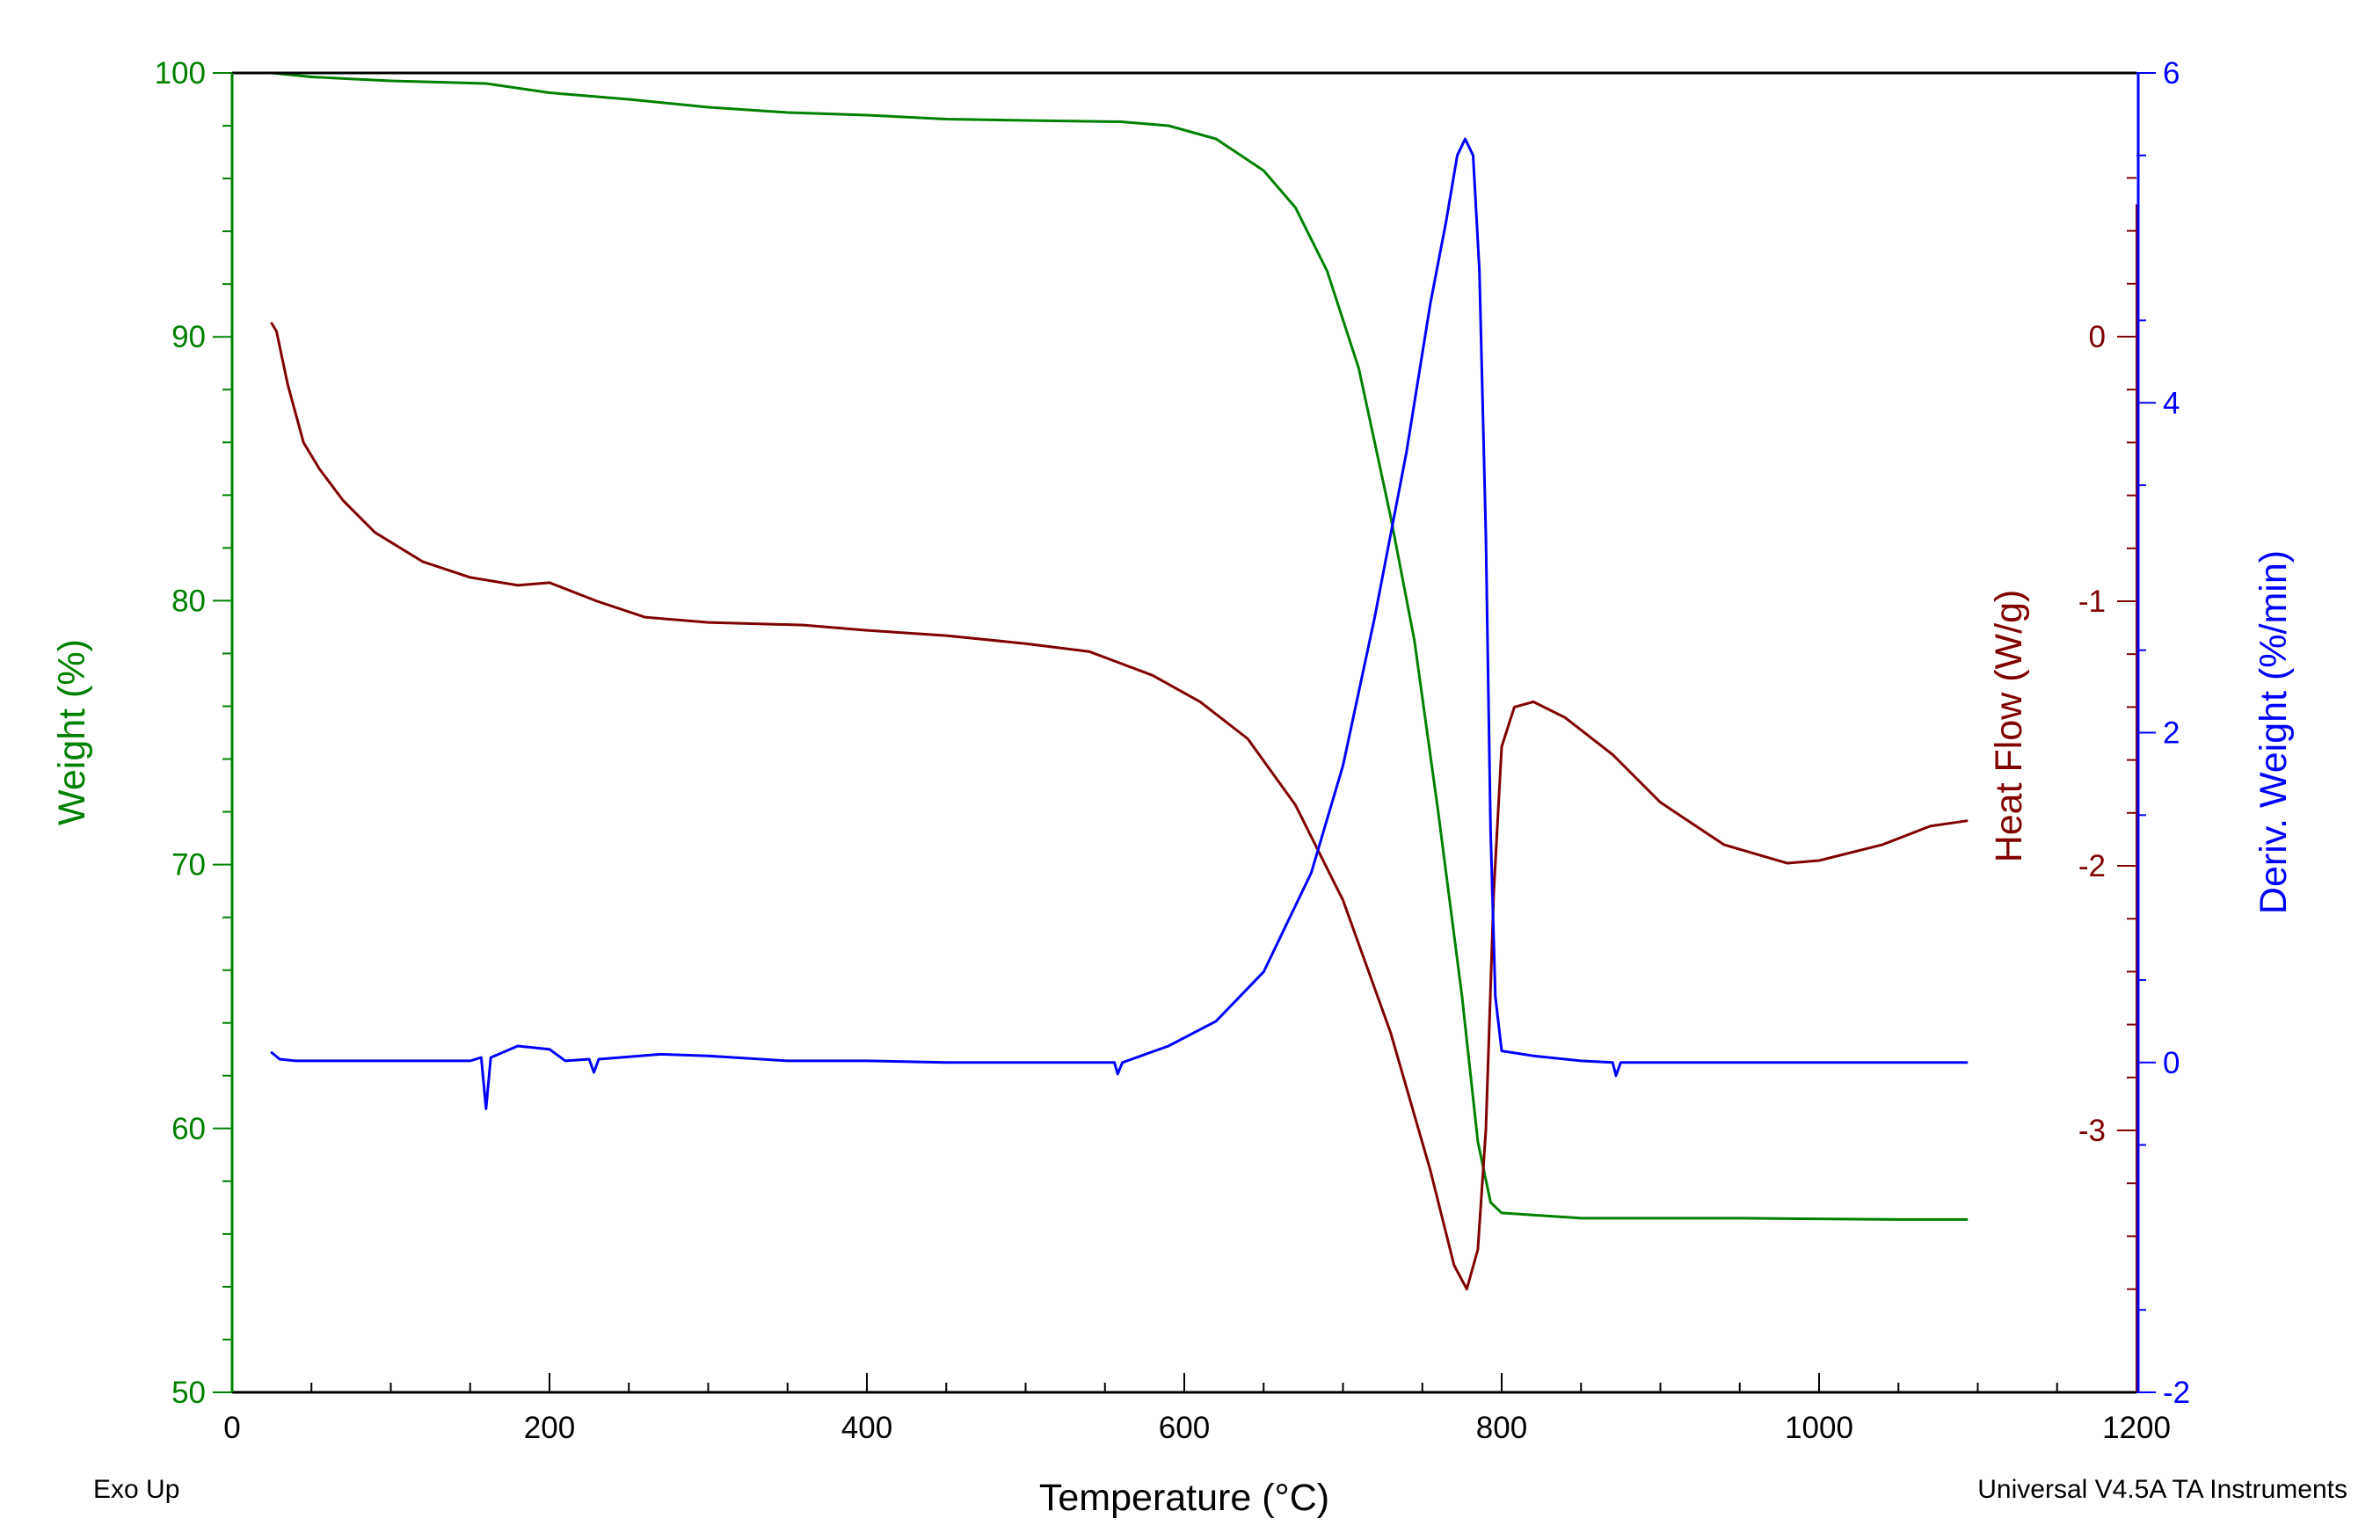  Describe the element at coordinates (2274, 732) in the screenshot. I see `deriv-axis-title: Deriv. Weight (%/min)` at that location.